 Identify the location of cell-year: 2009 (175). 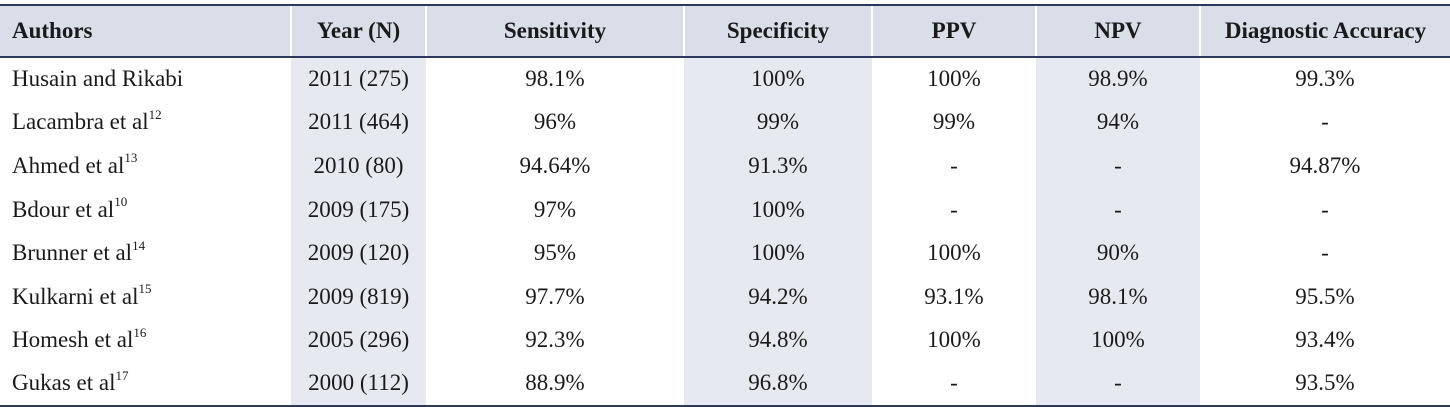
(358, 209).